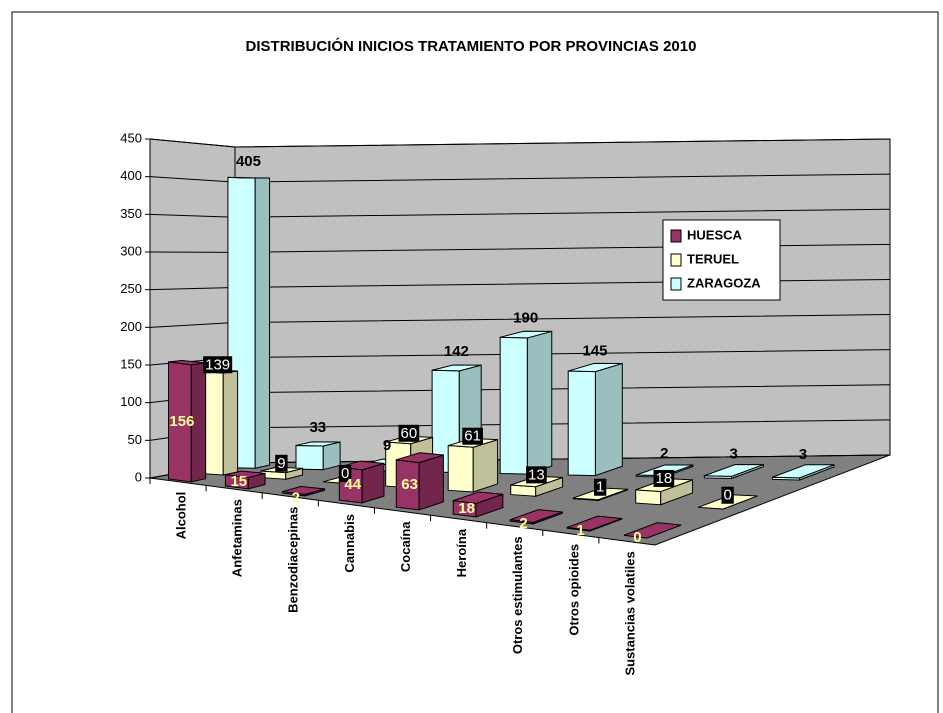  What do you see at coordinates (352, 484) in the screenshot?
I see `data-label: 44` at bounding box center [352, 484].